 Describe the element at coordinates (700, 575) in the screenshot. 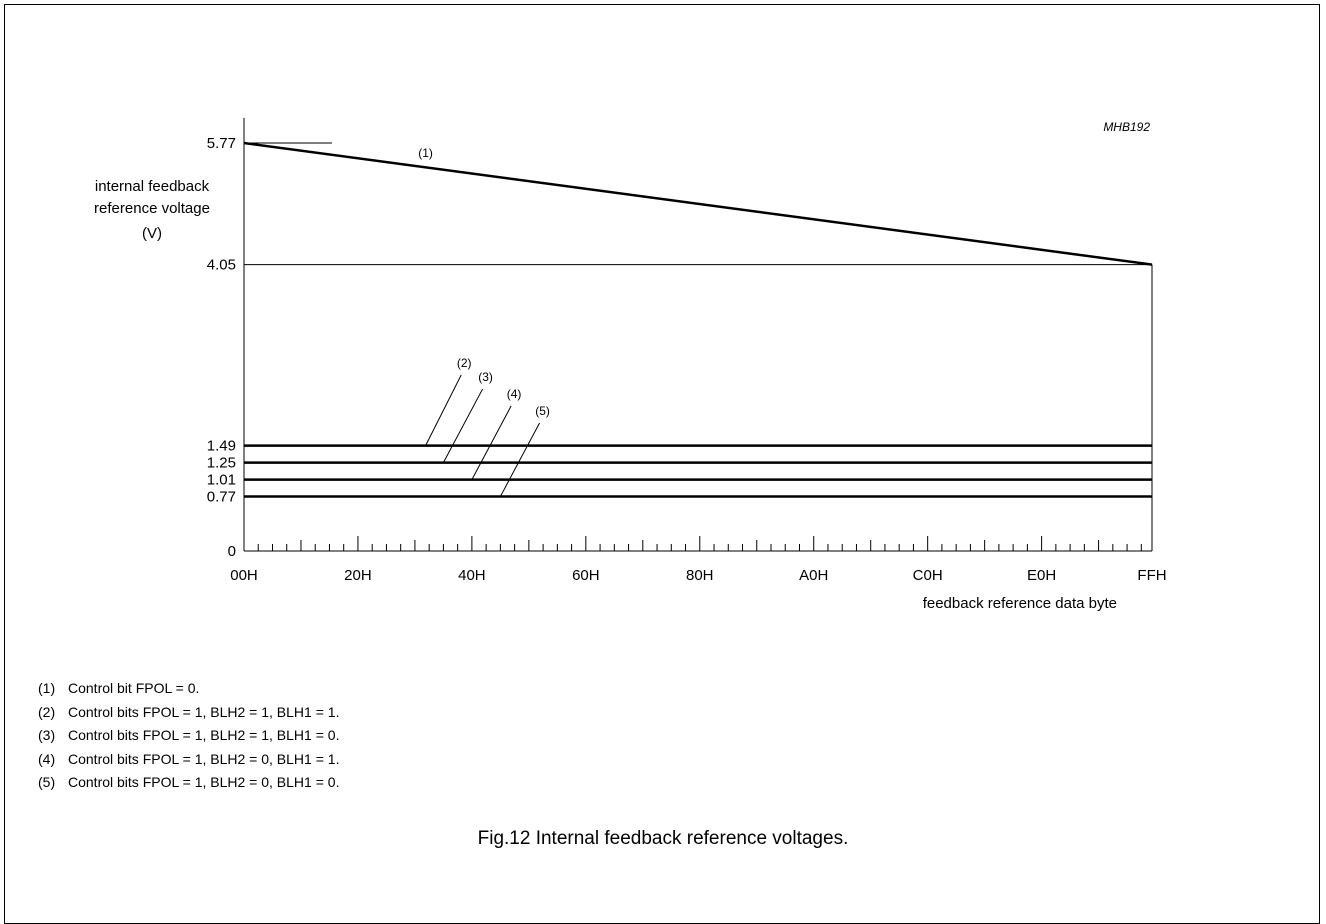

I see `x-tick-label: 80H` at that location.